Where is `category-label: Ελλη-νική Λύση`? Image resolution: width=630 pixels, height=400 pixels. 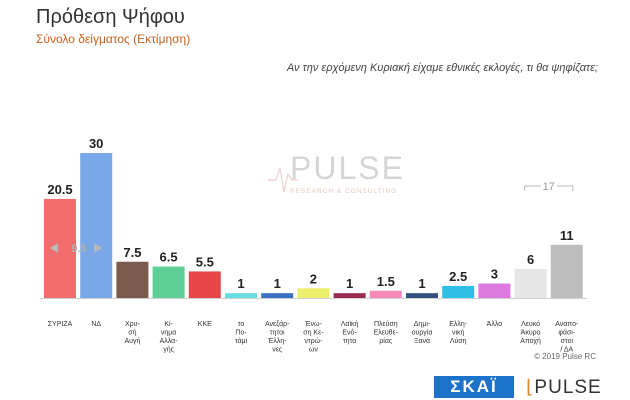 category-label: Ελλη-νική Λύση is located at coordinates (458, 333).